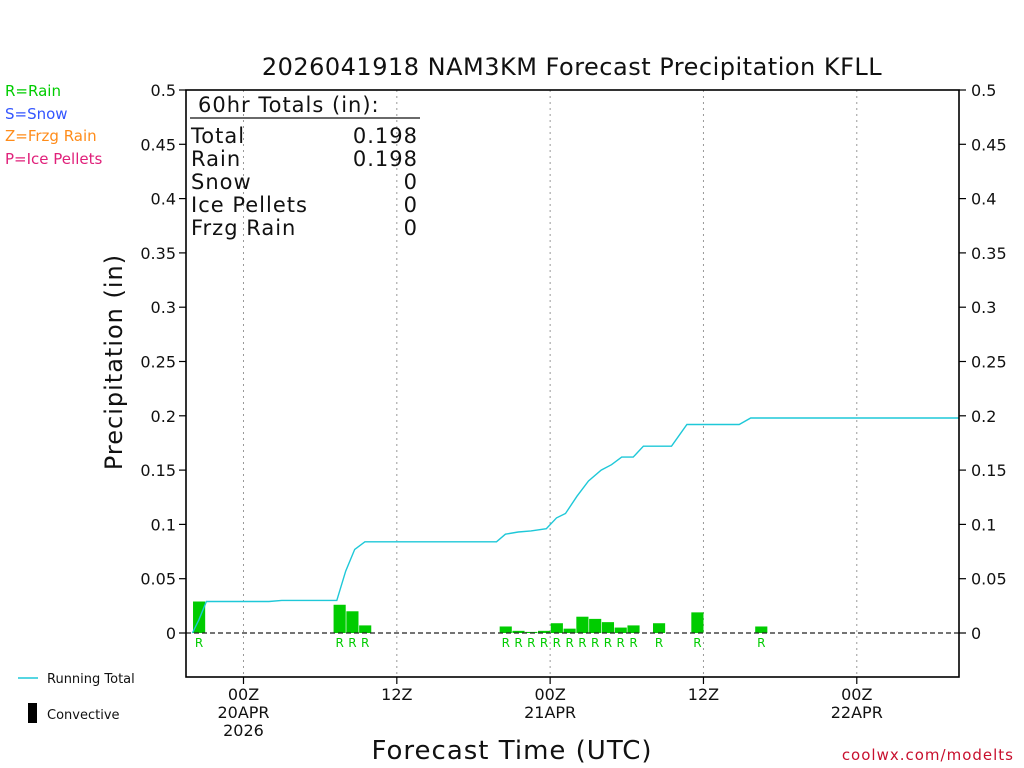  I want to click on x-tick-label-1-0: 12Z, so click(396, 694).